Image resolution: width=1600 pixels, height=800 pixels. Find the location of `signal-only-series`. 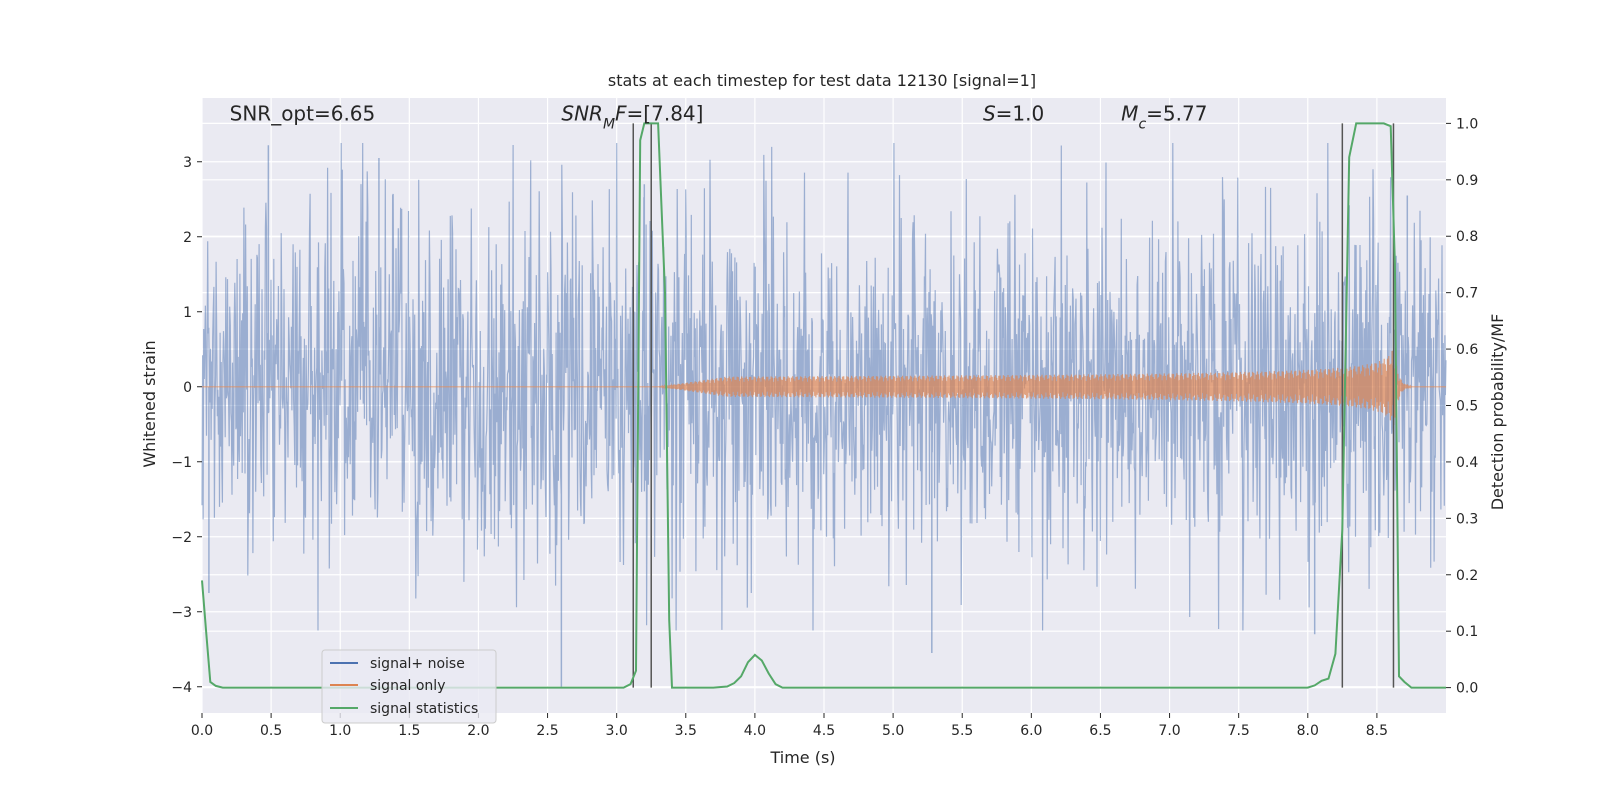

signal-only-series is located at coordinates (824, 387).